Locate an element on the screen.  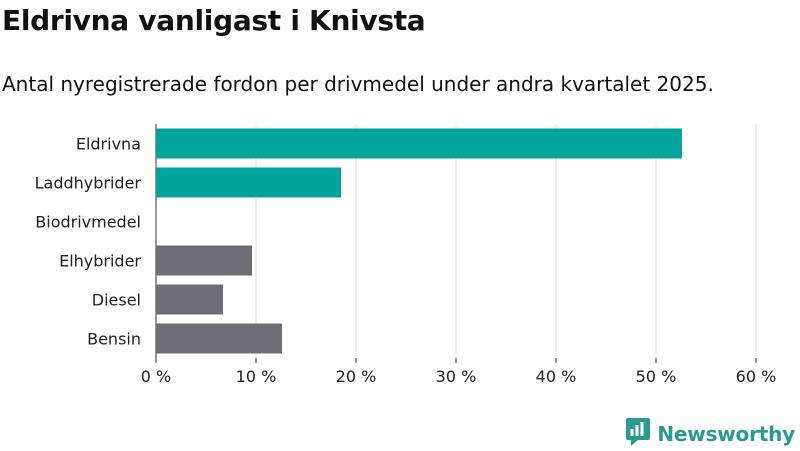
newsworthy-logo-icon is located at coordinates (638, 434).